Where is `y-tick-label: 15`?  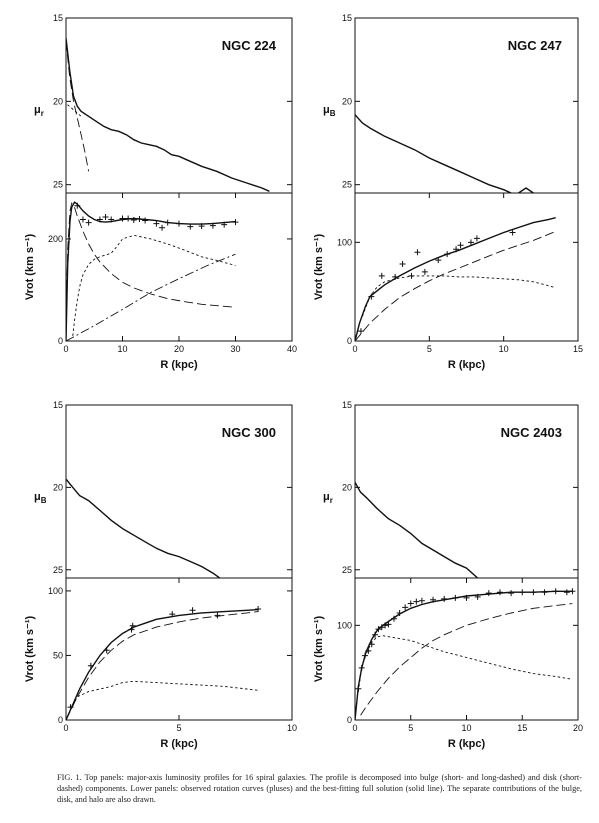
y-tick-label: 15 is located at coordinates (347, 405).